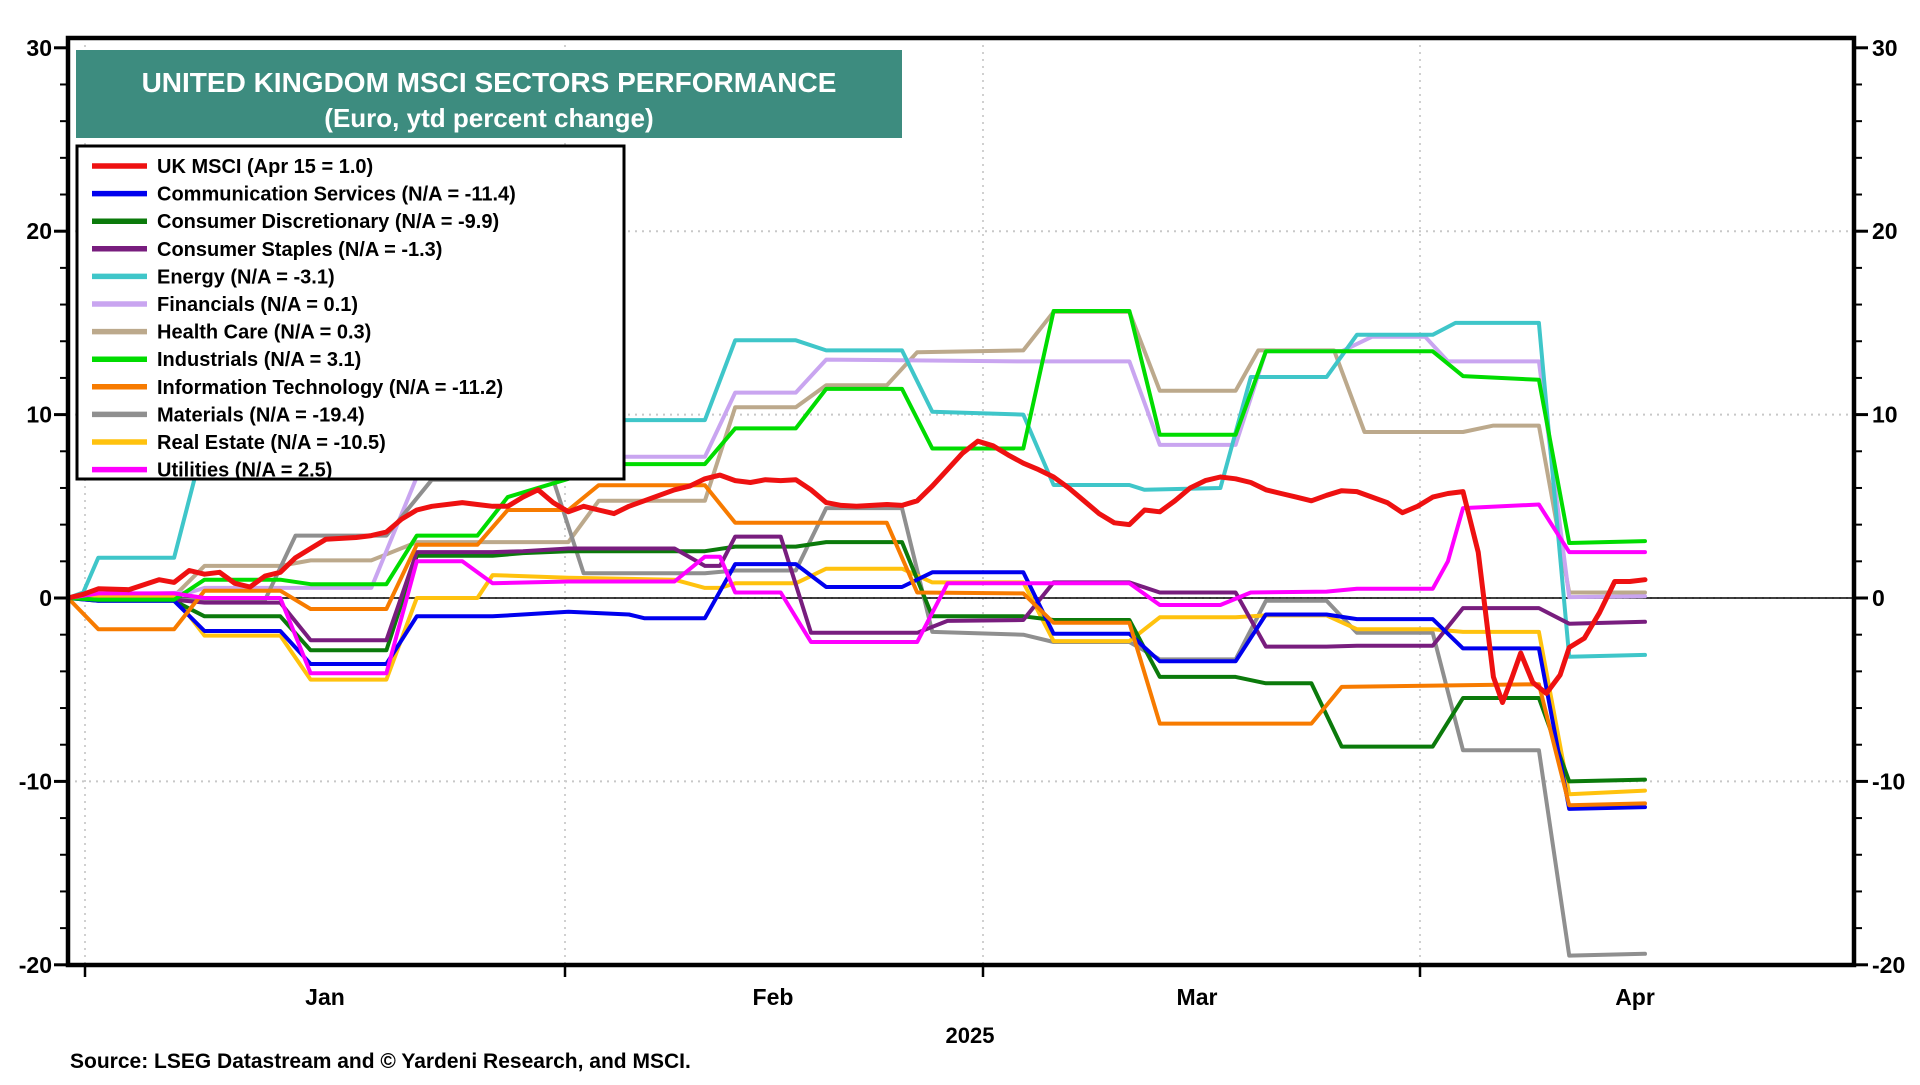 Image resolution: width=1920 pixels, height=1085 pixels. What do you see at coordinates (488, 118) in the screenshot?
I see `chart-subtitle: (Euro, ytd percent change)` at bounding box center [488, 118].